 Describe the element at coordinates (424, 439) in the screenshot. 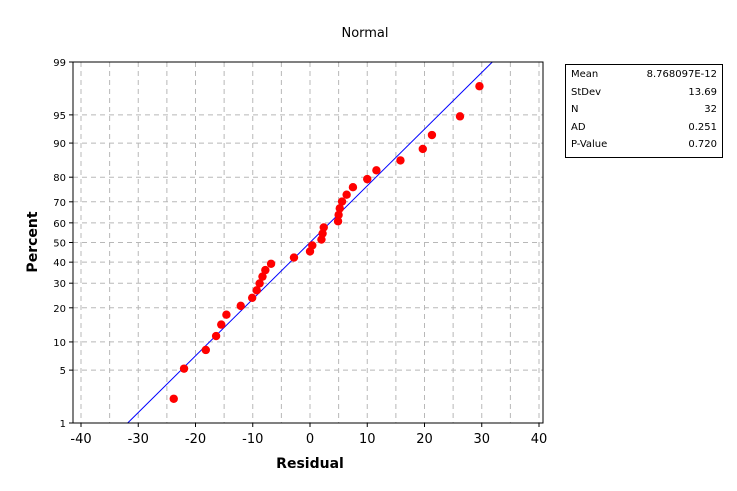

I see `x-tick-label: 20` at that location.